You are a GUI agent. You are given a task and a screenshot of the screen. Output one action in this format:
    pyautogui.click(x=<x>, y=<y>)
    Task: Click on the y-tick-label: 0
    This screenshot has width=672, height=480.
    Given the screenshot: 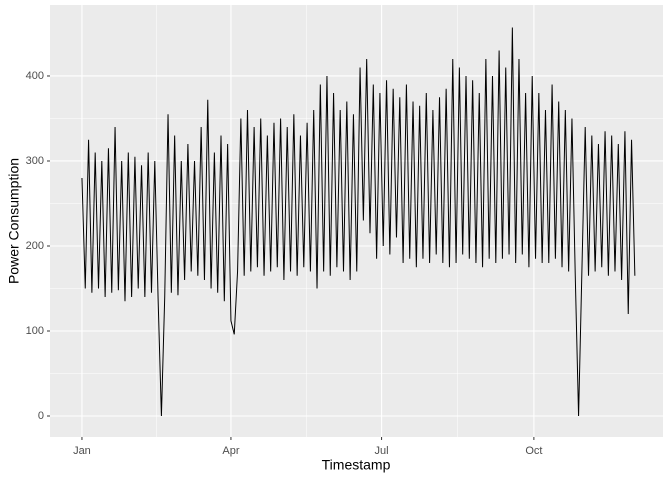 What is the action you would take?
    pyautogui.click(x=41, y=416)
    